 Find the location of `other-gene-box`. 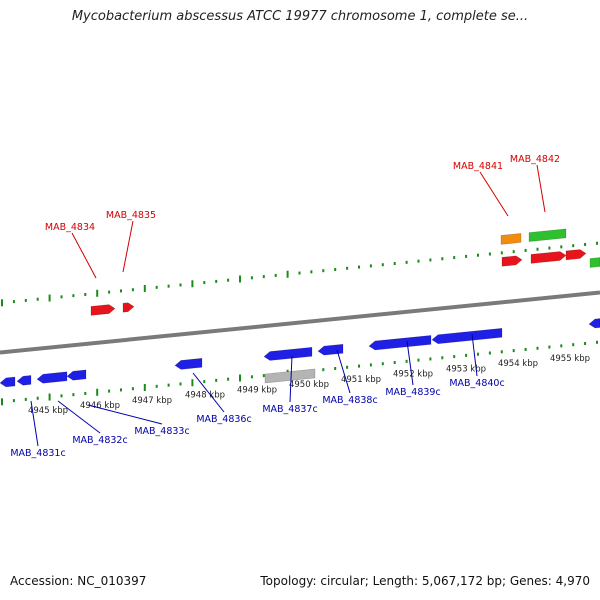

other-gene-box is located at coordinates (511, 239).